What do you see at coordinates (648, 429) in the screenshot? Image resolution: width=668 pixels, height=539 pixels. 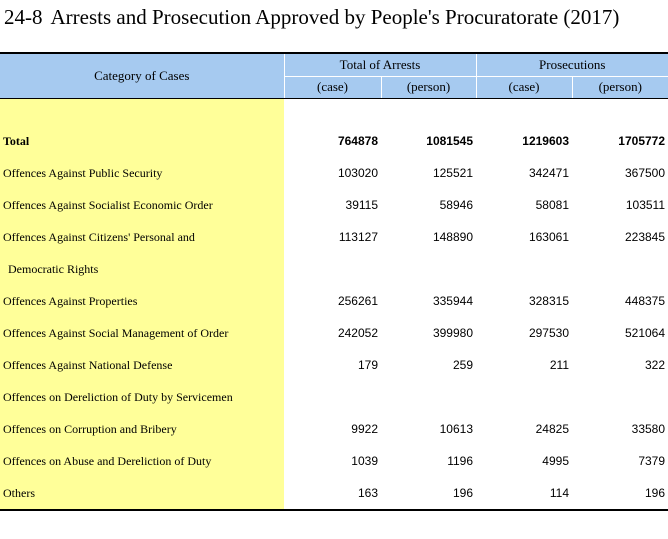 I see `cell-value: 33580` at bounding box center [648, 429].